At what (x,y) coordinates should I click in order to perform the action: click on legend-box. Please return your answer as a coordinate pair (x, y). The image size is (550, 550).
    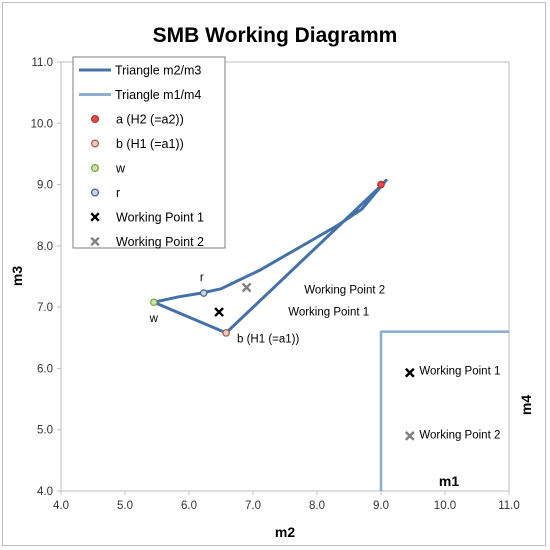
    Looking at the image, I should click on (149, 152).